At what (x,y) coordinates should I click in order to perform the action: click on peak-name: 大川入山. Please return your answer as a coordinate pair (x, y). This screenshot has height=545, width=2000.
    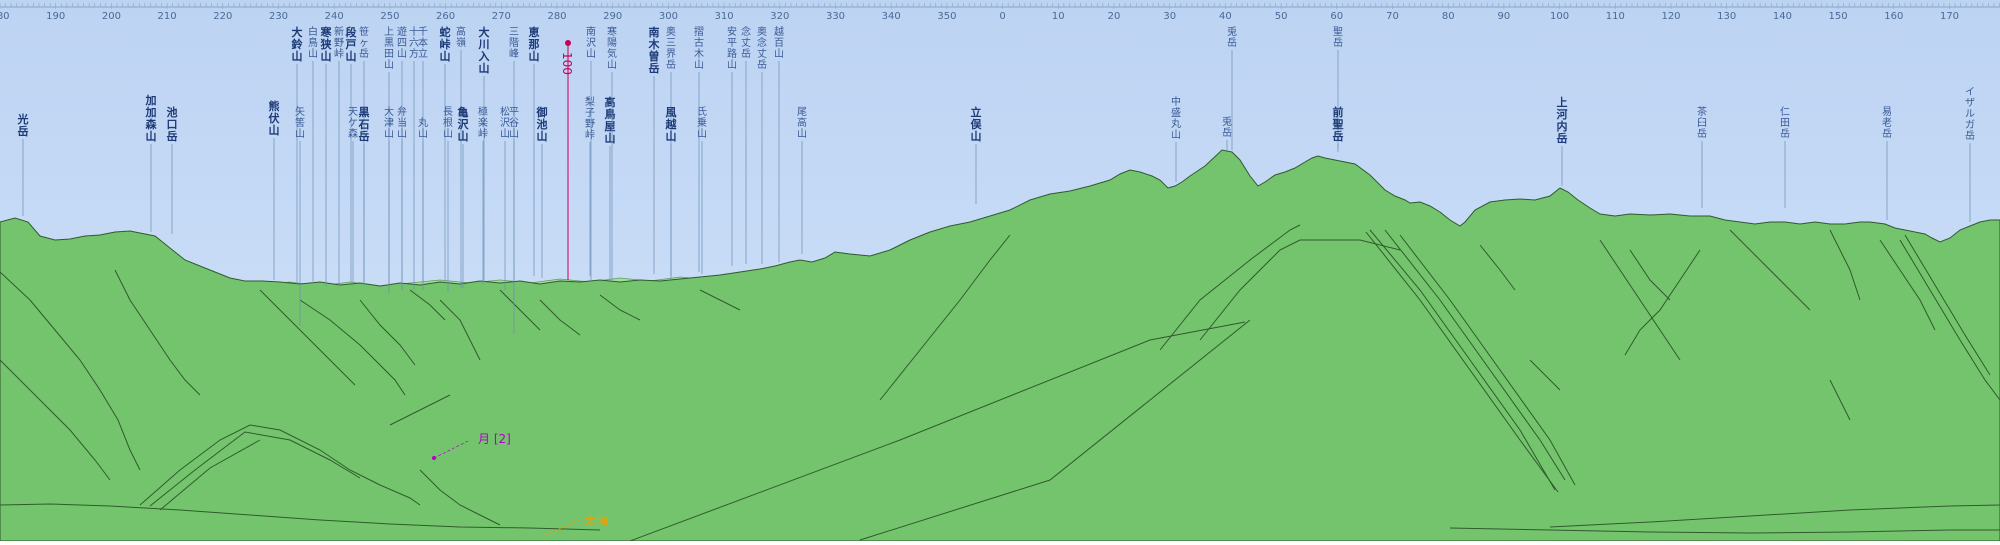
    Looking at the image, I should click on (484, 50).